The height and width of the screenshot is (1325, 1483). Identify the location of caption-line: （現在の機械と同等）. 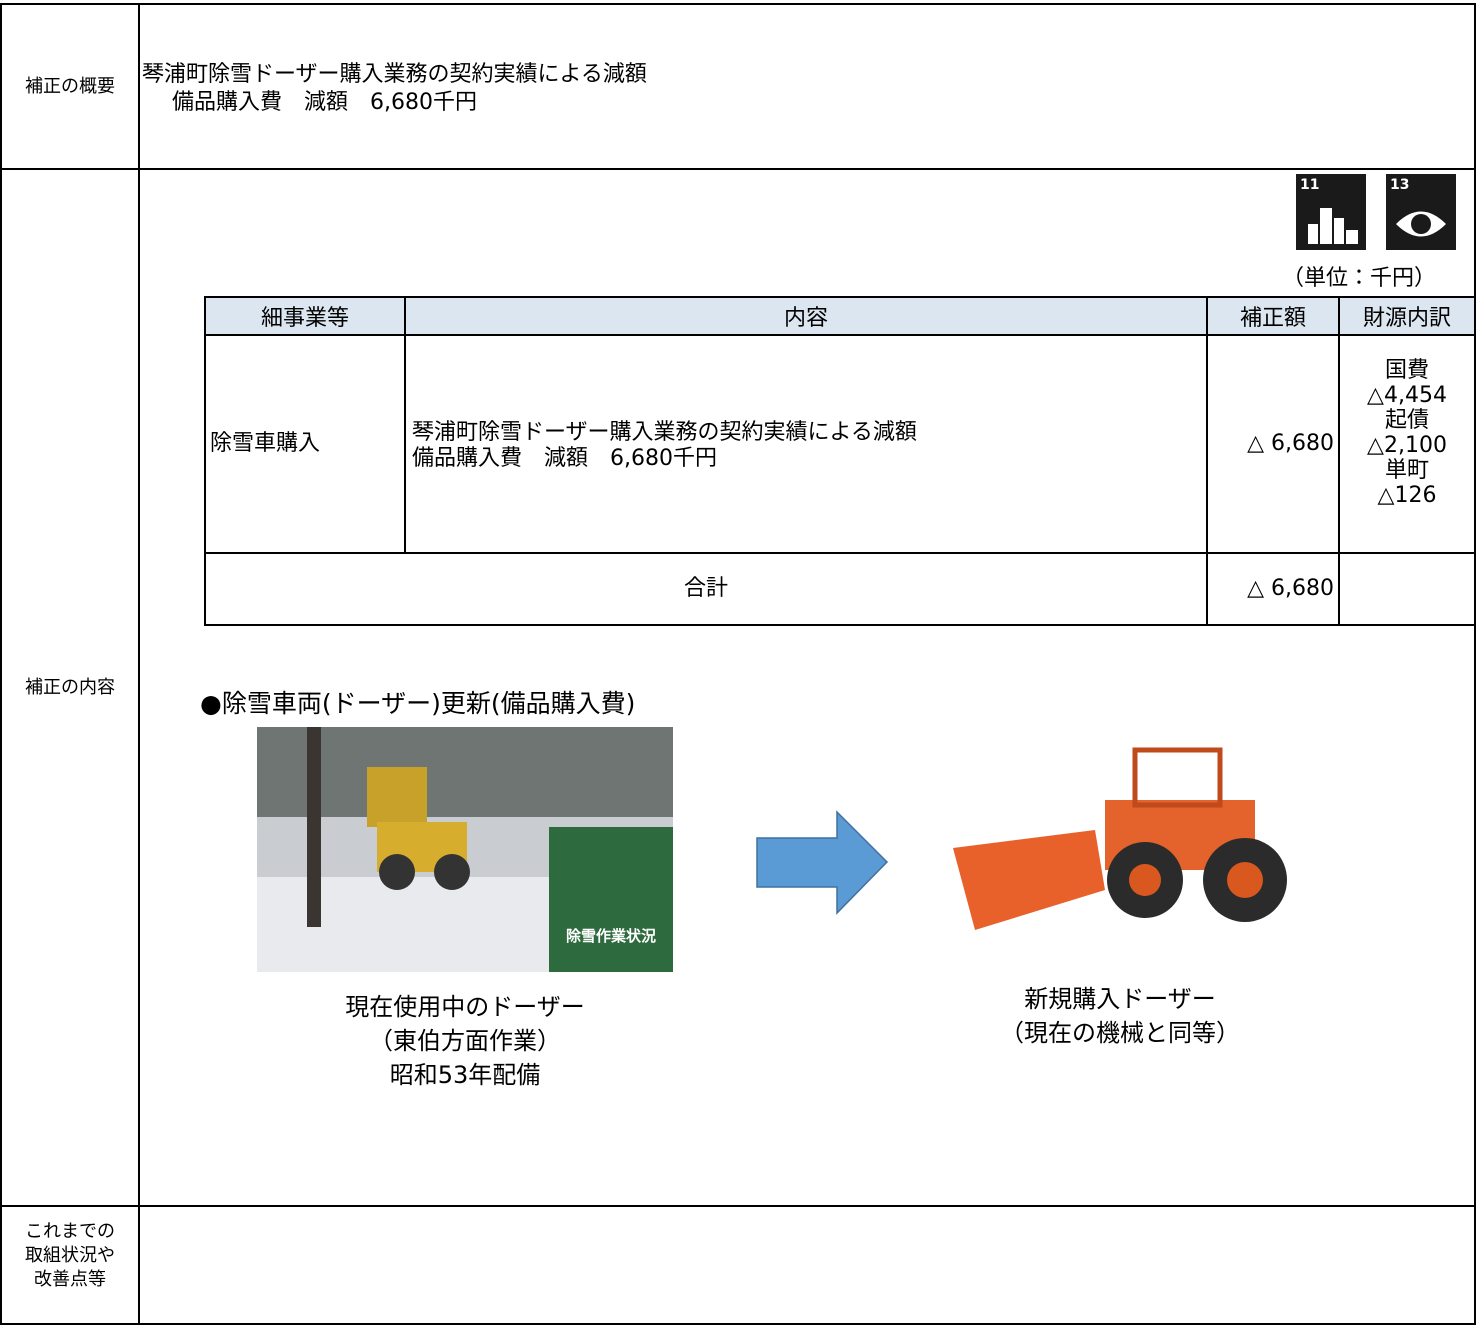
(1120, 1033).